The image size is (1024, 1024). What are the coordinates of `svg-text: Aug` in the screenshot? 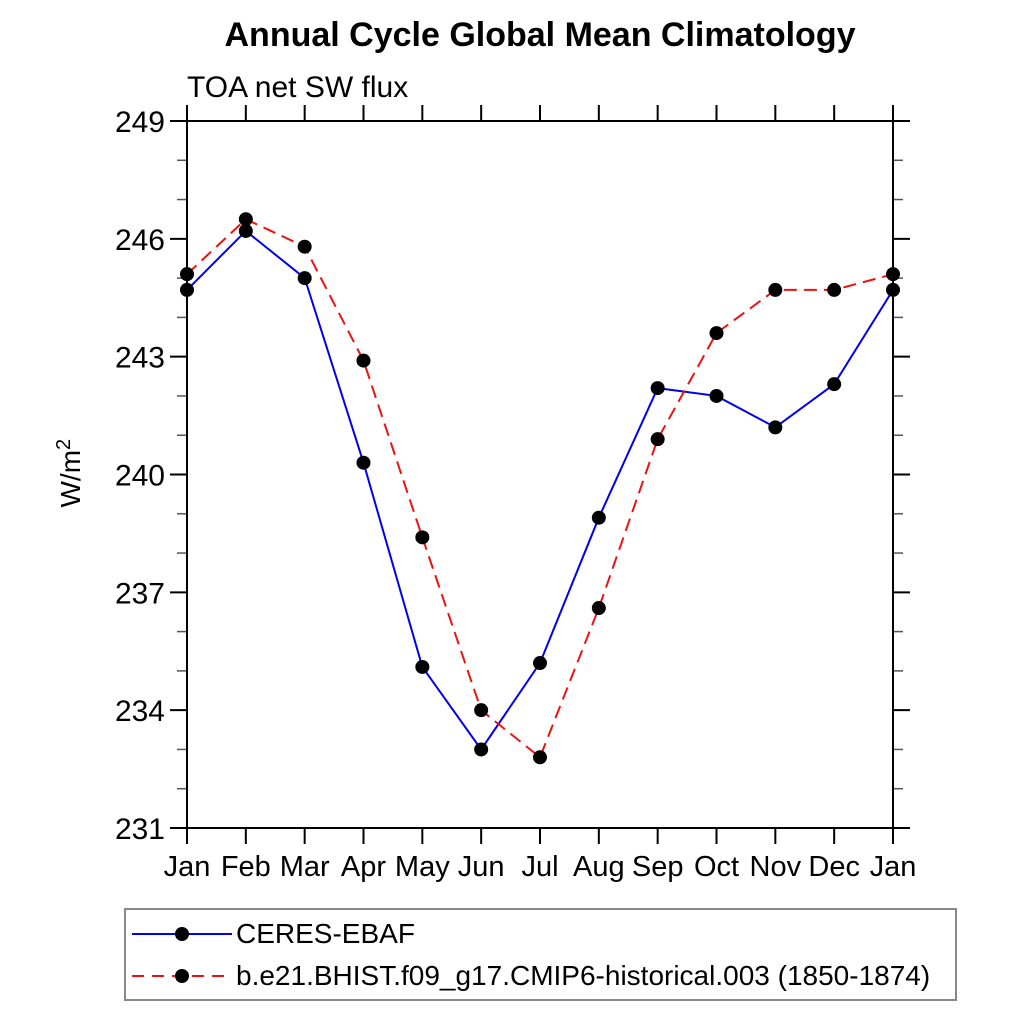 It's located at (599, 867).